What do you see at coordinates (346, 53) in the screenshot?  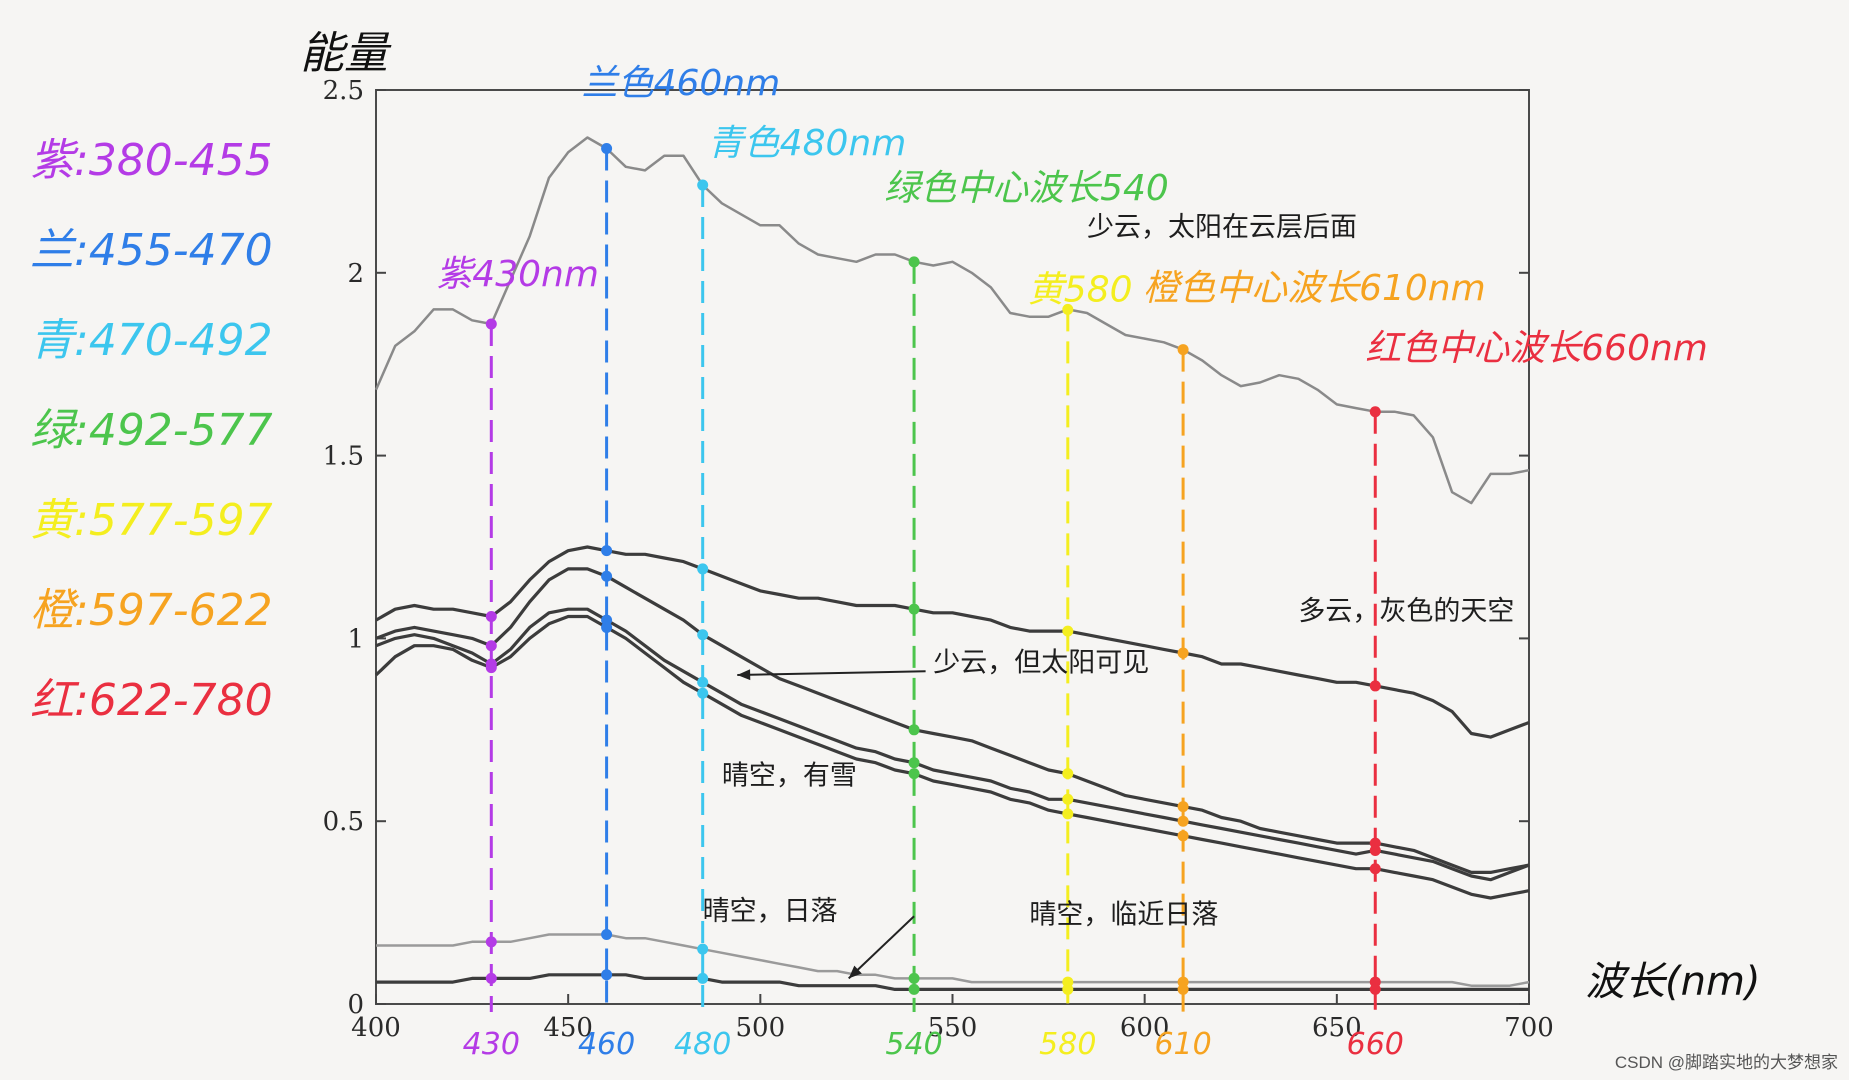 I see `y-axis-label: 能量` at bounding box center [346, 53].